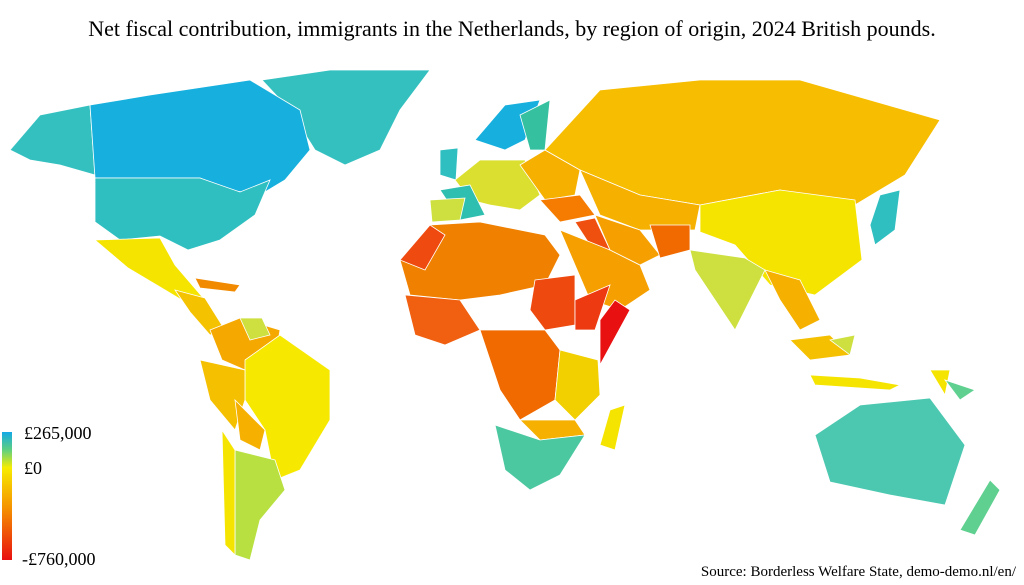 The width and height of the screenshot is (1024, 585). Describe the element at coordinates (7, 496) in the screenshot. I see `legend-bar` at that location.